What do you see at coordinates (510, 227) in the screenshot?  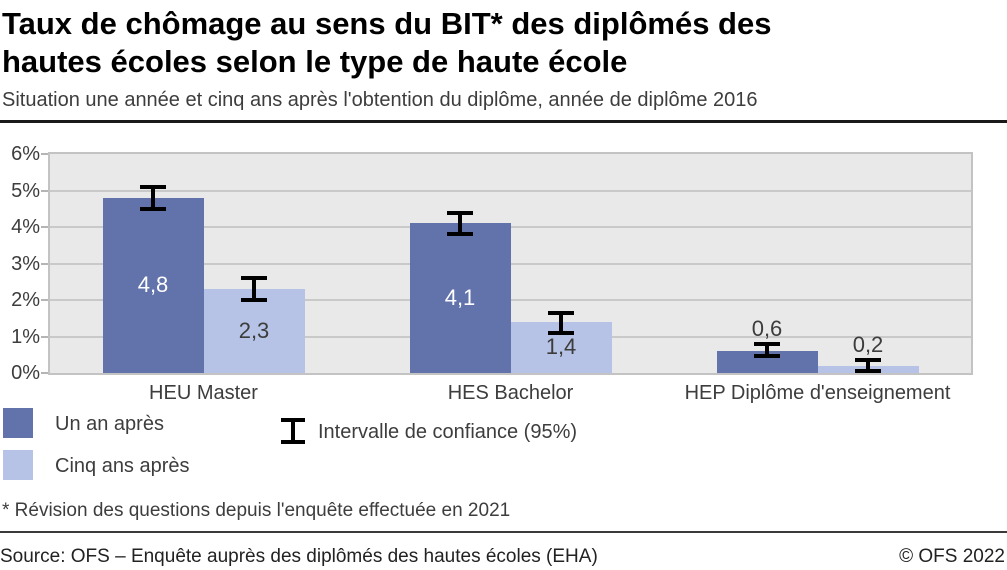 I see `gridline-4pct` at bounding box center [510, 227].